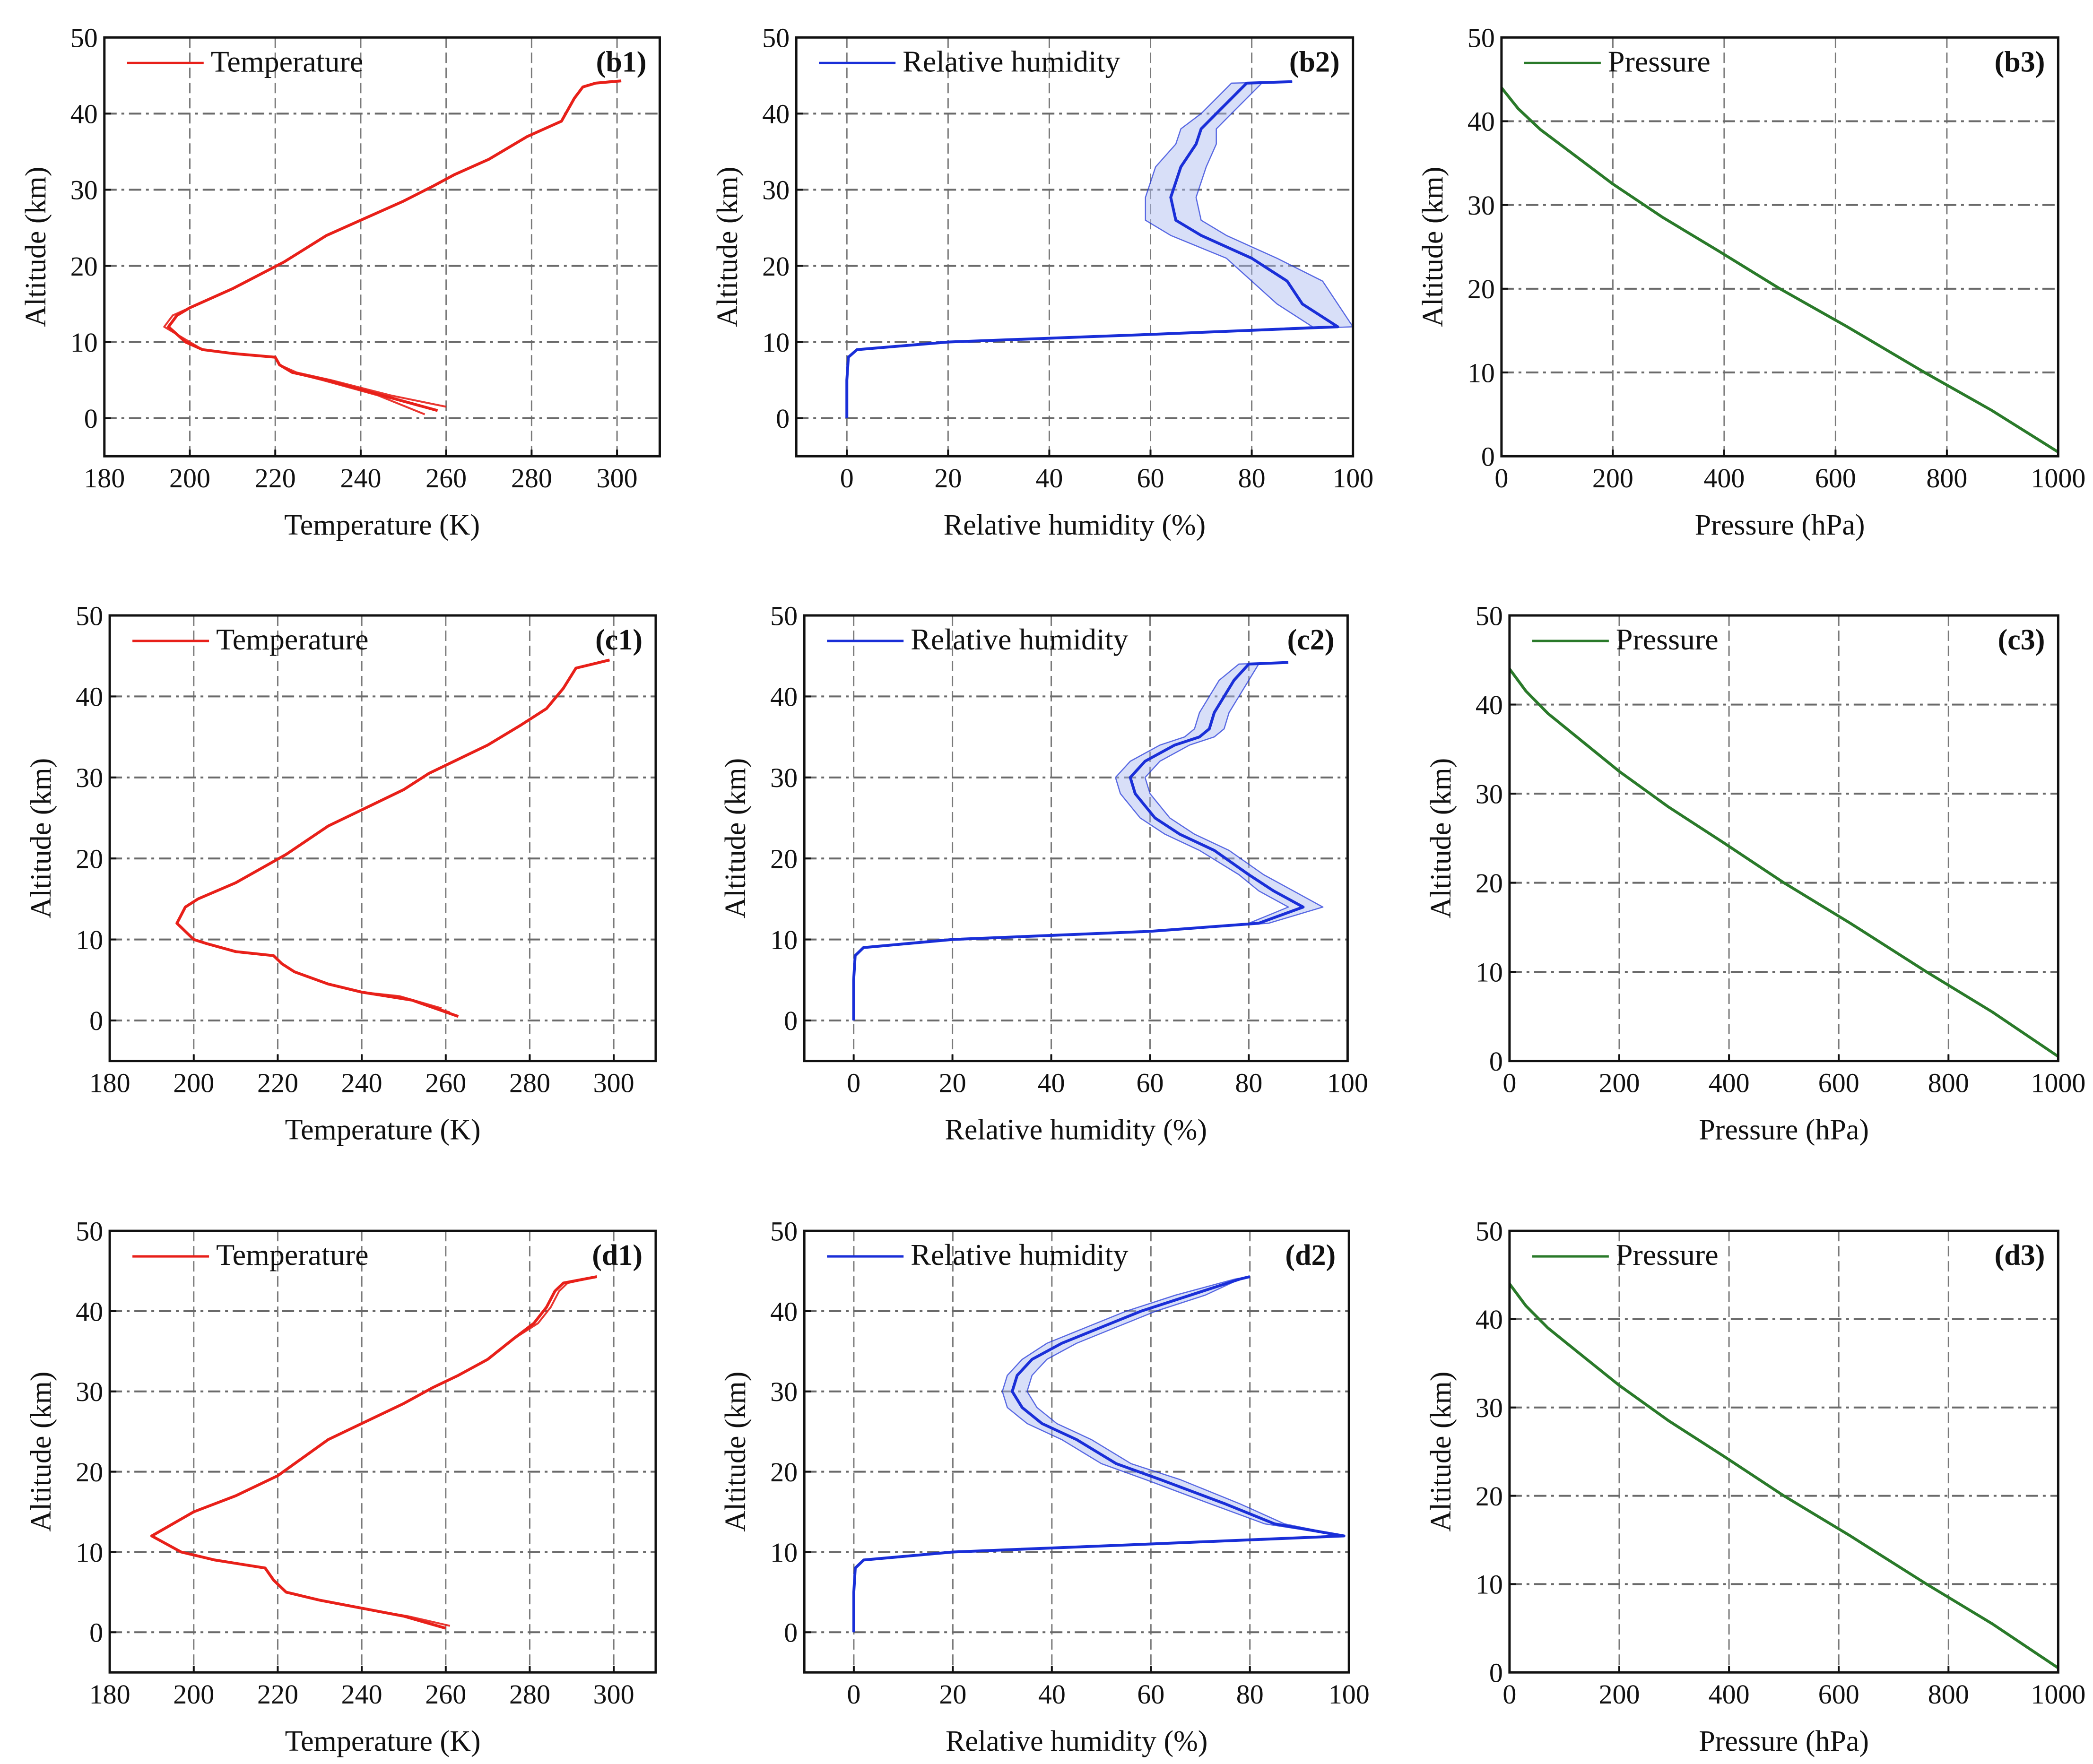  I want to click on b2-y-axis-title: Altitude (km), so click(728, 247).